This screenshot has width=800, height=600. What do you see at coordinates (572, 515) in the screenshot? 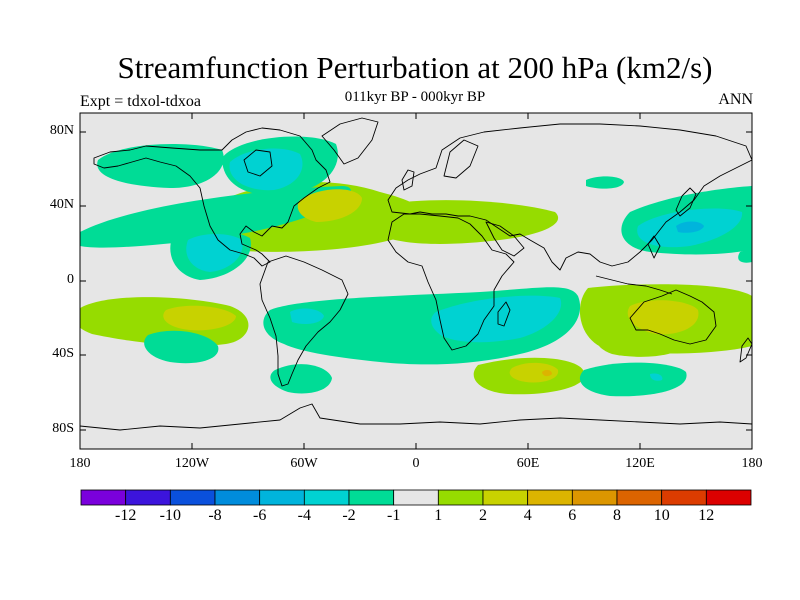
I see `colorbar-label: 6` at bounding box center [572, 515].